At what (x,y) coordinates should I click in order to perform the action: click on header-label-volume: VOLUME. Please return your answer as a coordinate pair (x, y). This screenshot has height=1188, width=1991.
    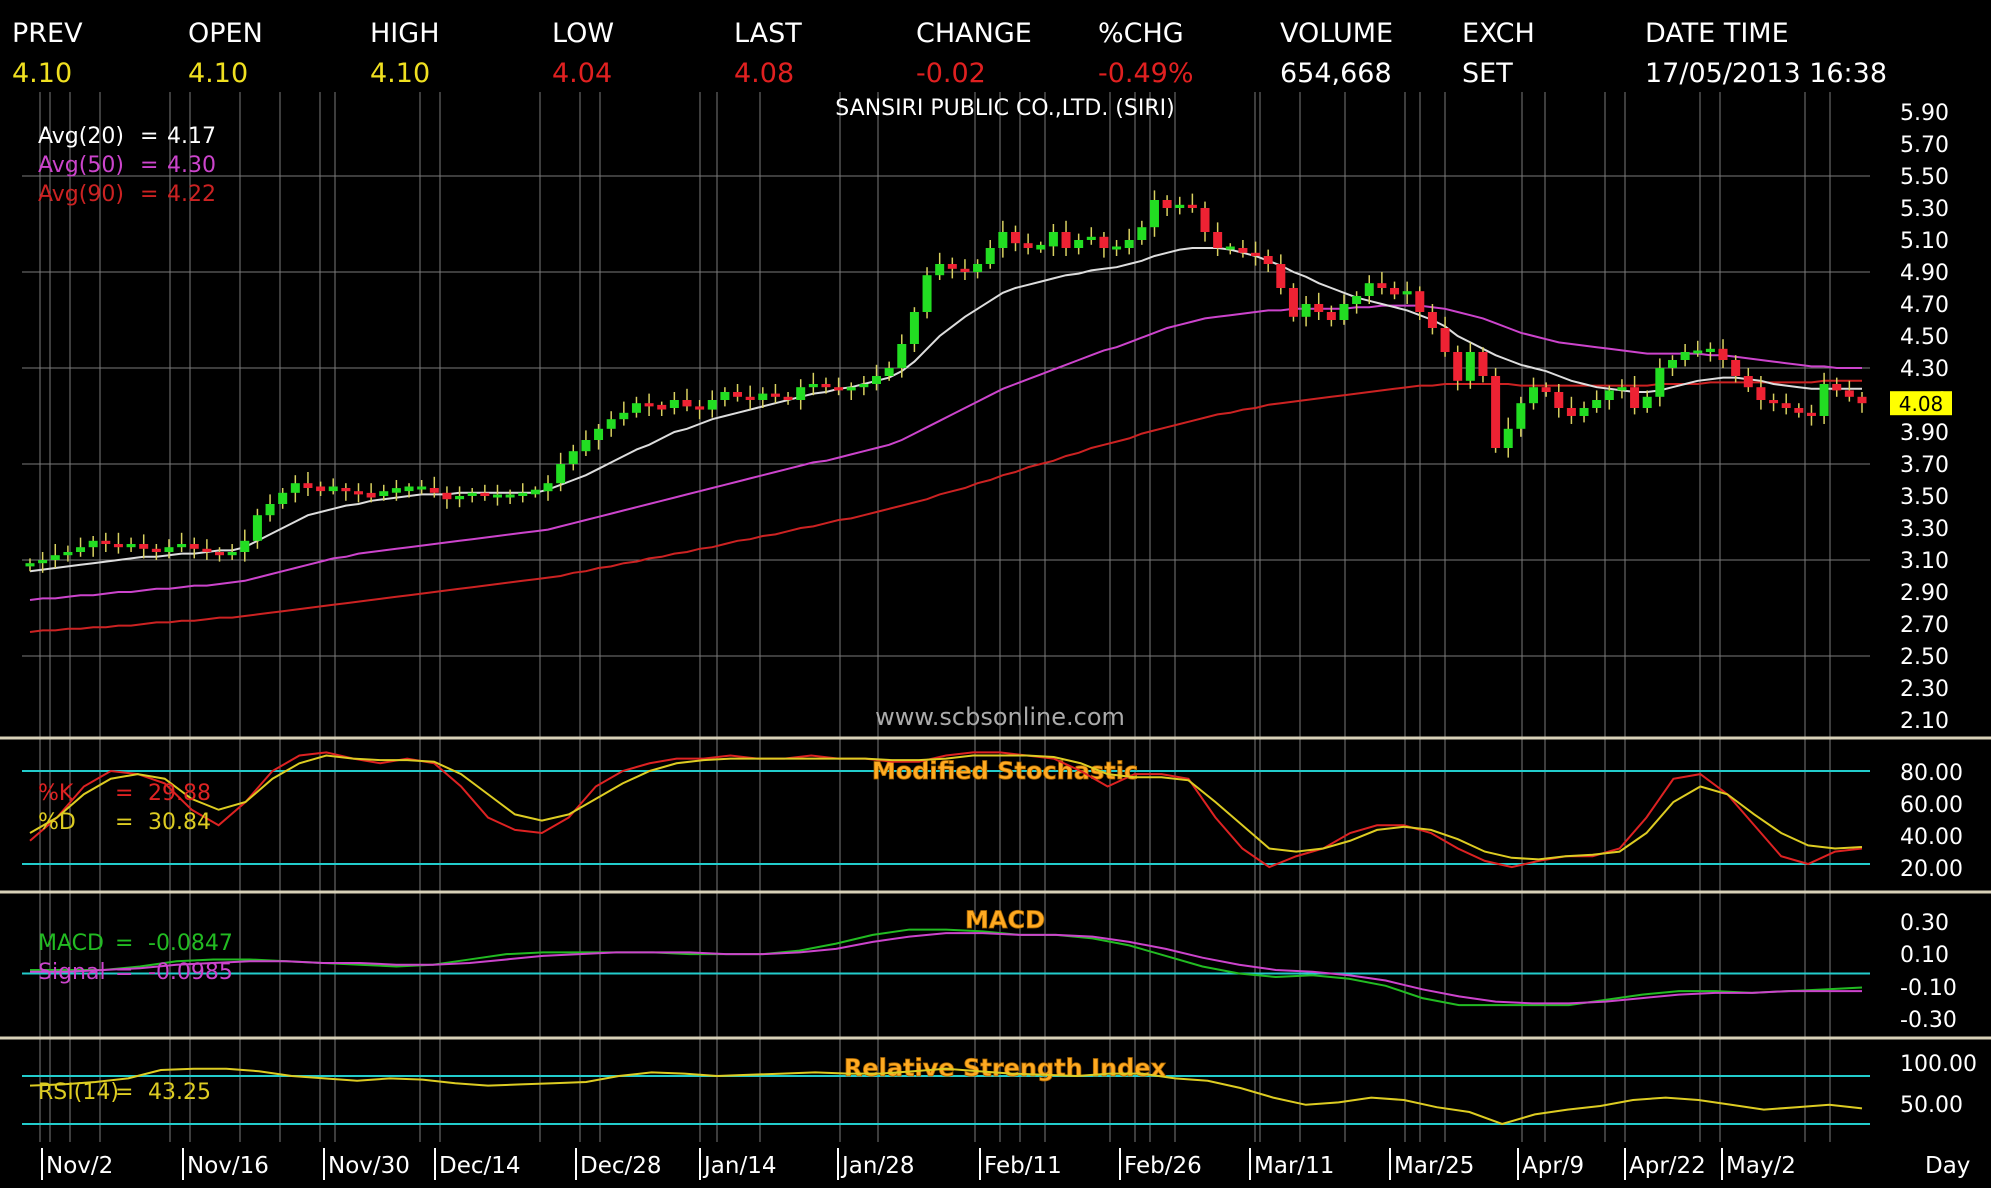
    Looking at the image, I should click on (1337, 33).